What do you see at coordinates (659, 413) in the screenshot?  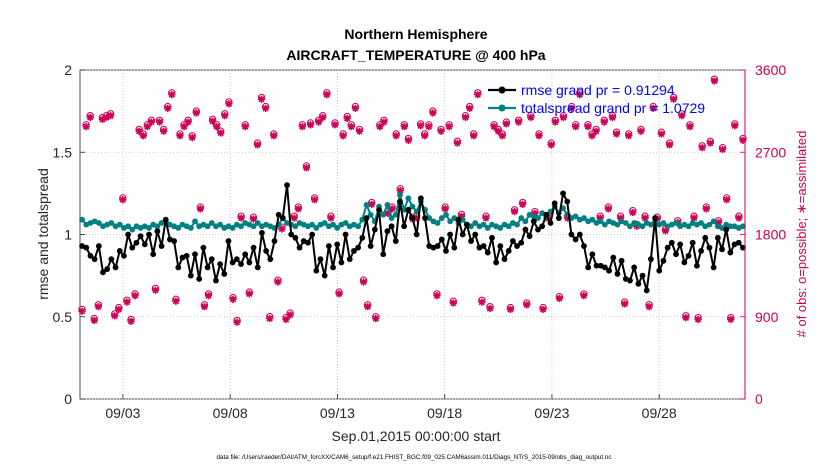 I see `x-tick-label: 09/28` at bounding box center [659, 413].